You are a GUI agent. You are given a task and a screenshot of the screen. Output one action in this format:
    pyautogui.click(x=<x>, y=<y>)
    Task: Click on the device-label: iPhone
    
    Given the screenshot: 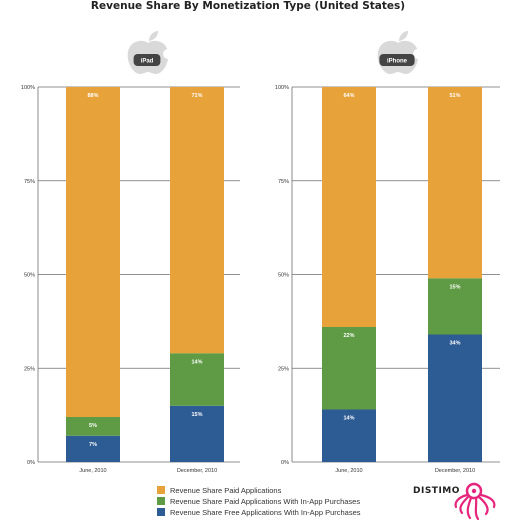 What is the action you would take?
    pyautogui.click(x=397, y=62)
    